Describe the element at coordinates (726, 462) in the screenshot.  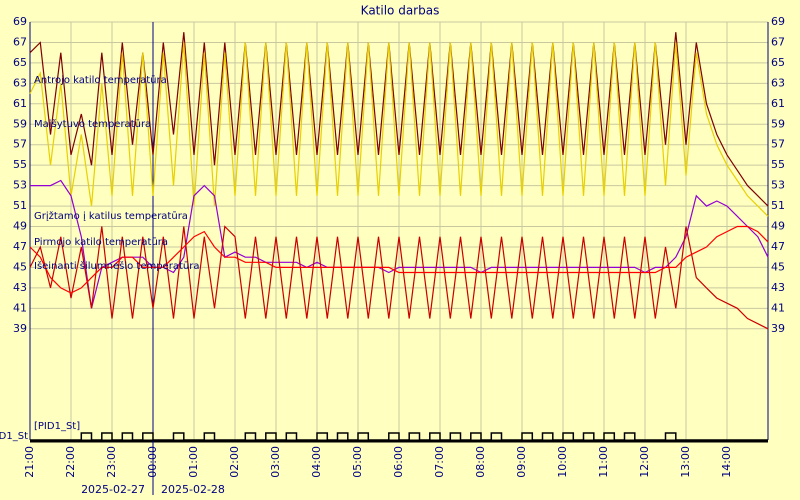
I see `x-tick-label: 14:00` at that location.